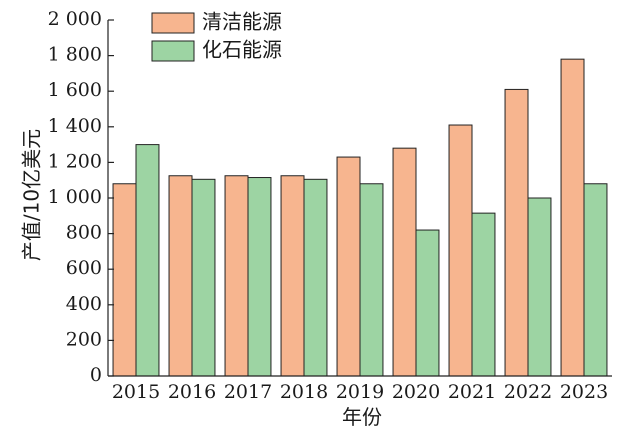  I want to click on y-tick-label: 200, so click(84, 339).